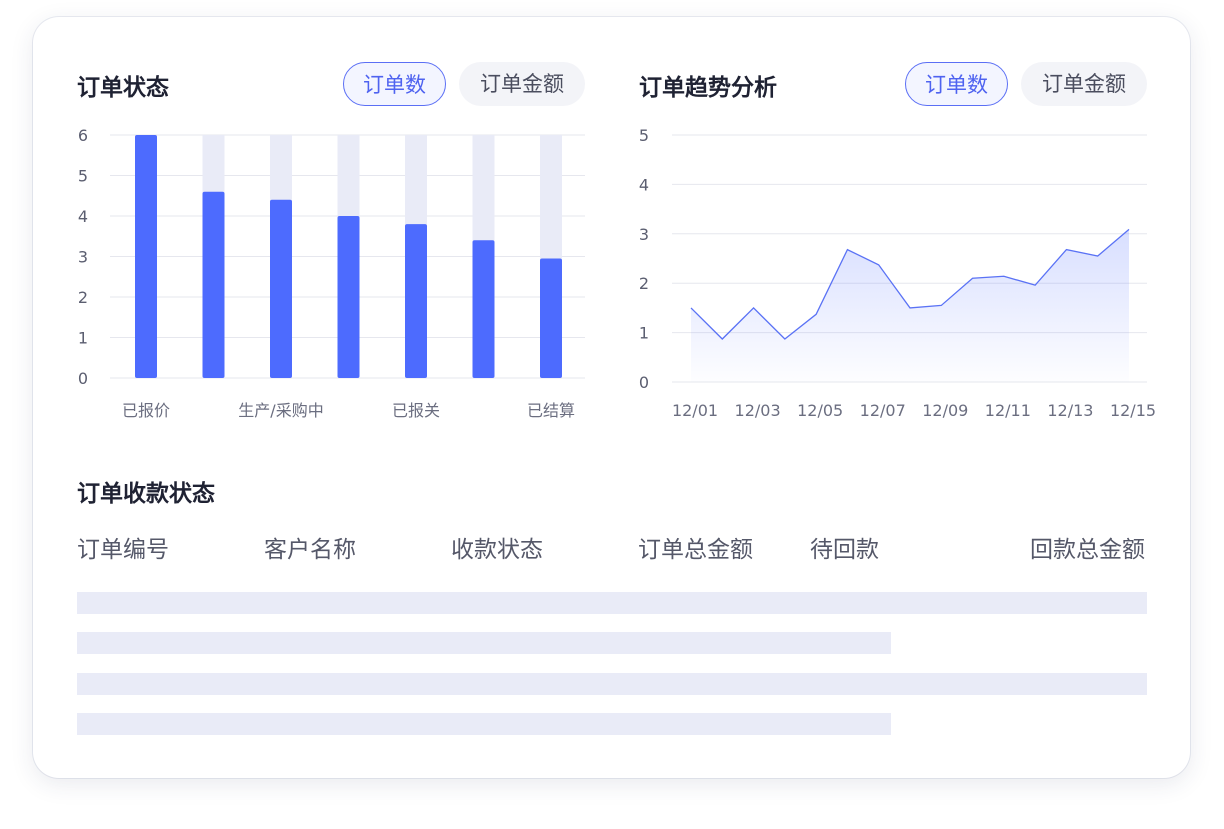 The width and height of the screenshot is (1224, 829). What do you see at coordinates (394, 84) in the screenshot?
I see `tab-order-count: 订单数` at bounding box center [394, 84].